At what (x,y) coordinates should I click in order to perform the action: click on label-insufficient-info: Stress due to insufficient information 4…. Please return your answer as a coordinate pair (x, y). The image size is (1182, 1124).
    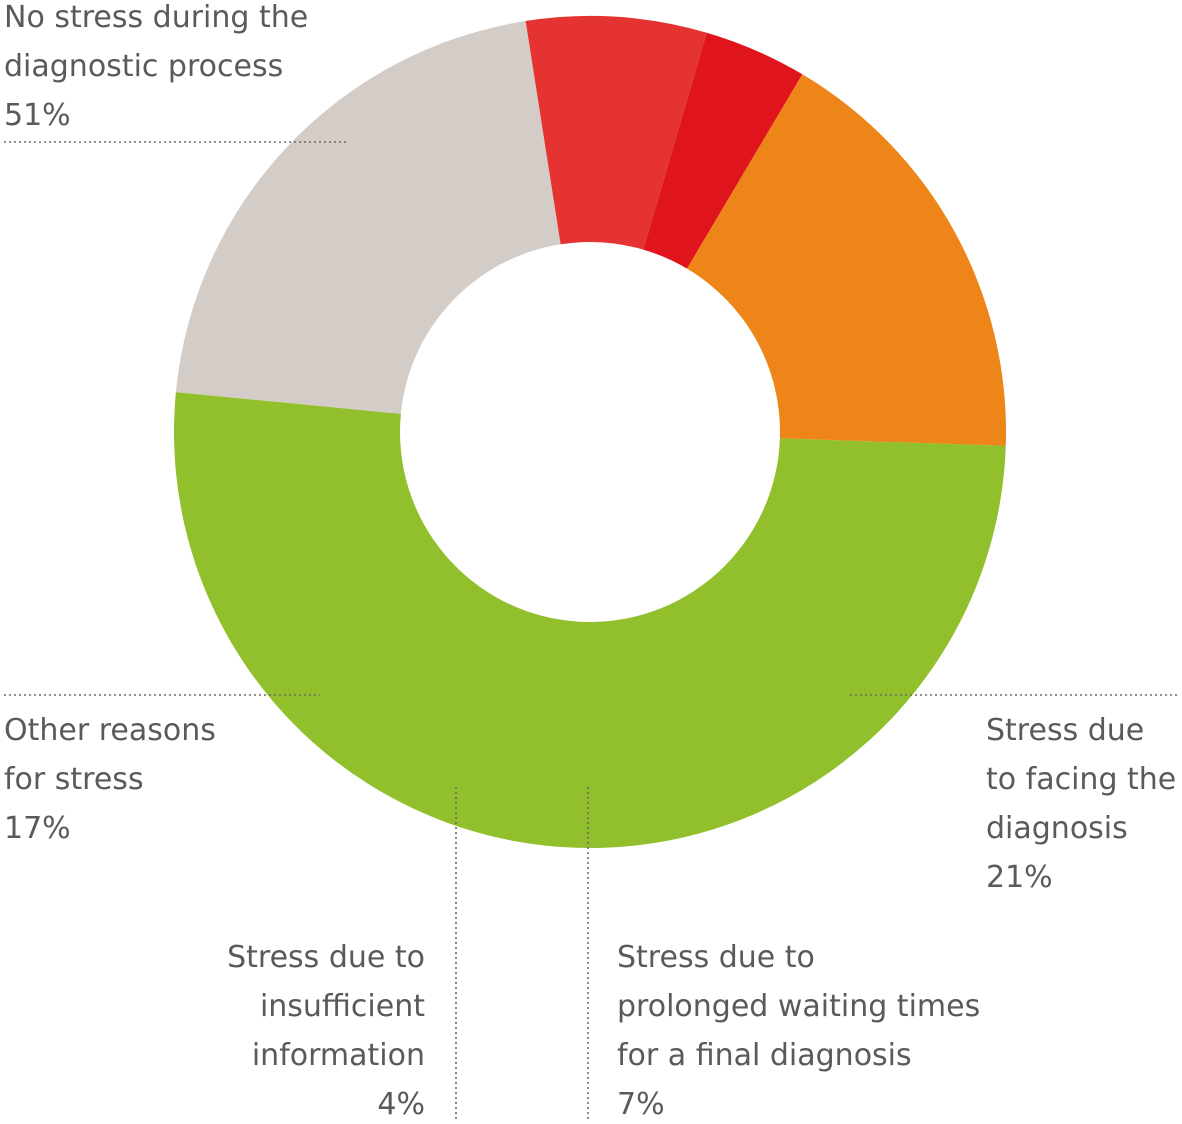
    Looking at the image, I should click on (342, 954).